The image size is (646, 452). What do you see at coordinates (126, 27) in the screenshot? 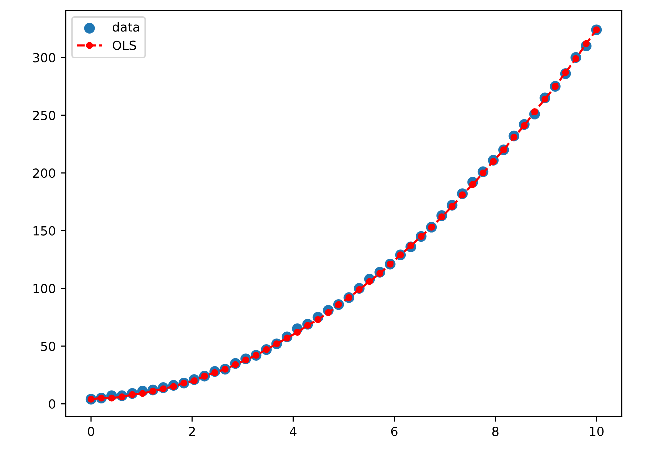
I see `legend-label: data` at bounding box center [126, 27].